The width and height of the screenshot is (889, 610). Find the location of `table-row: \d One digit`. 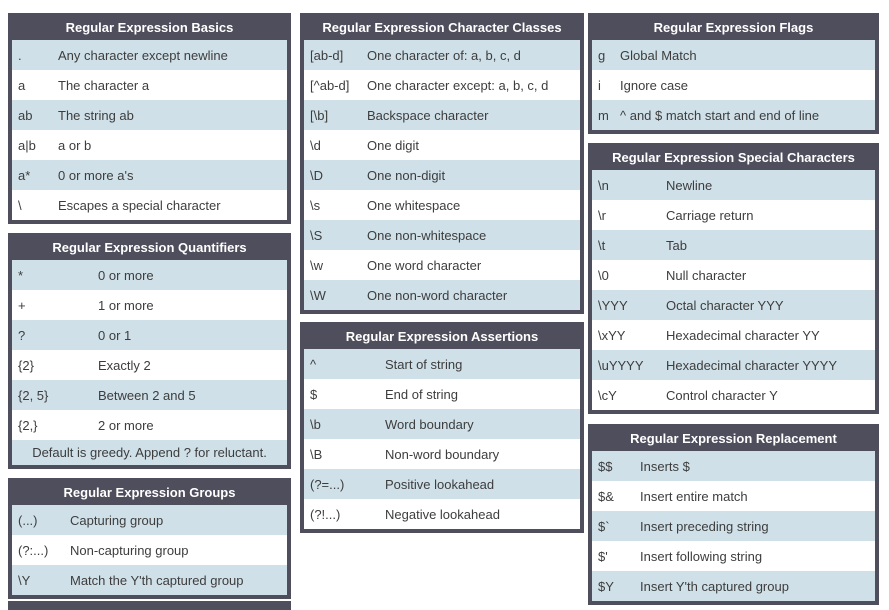

table-row: \d One digit is located at coordinates (442, 145).